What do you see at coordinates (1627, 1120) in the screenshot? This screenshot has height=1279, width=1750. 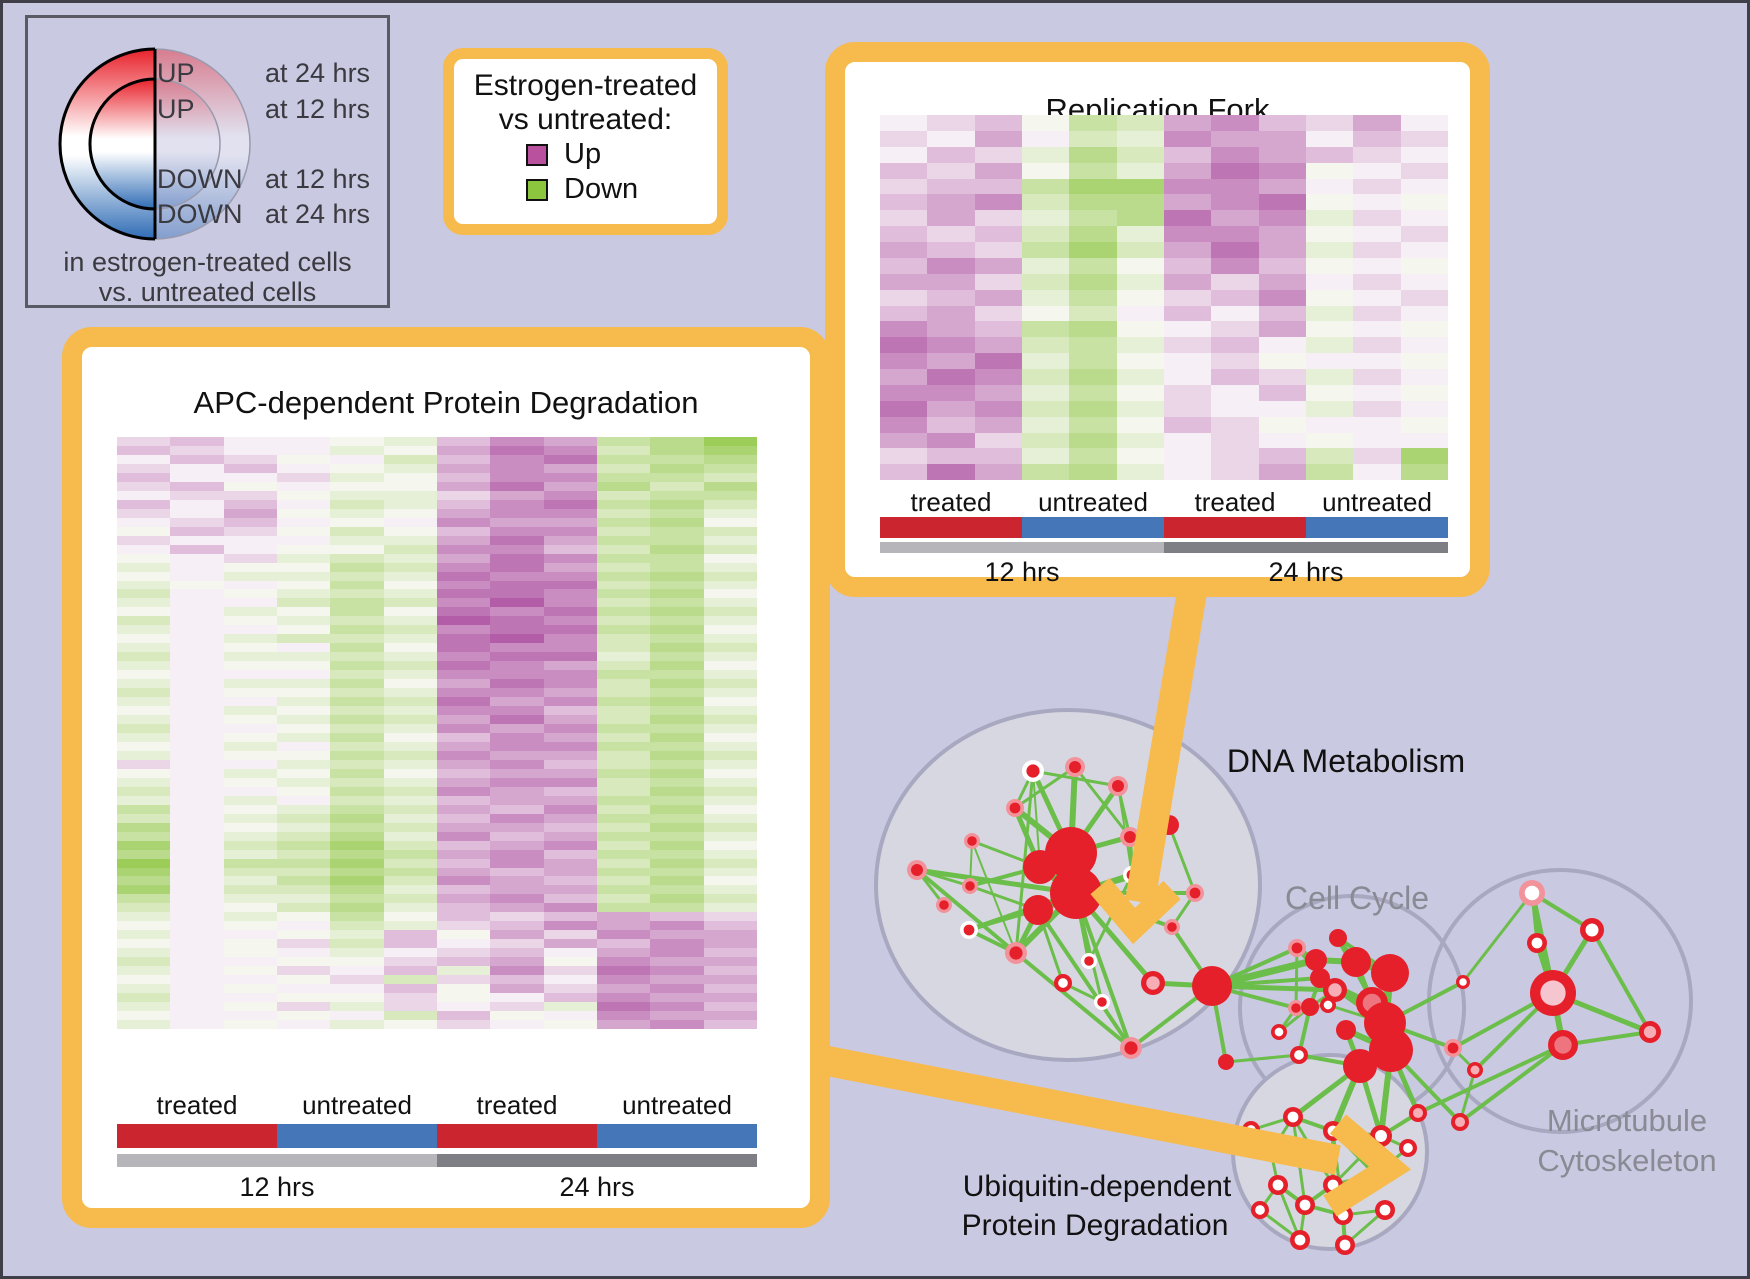 I see `cluster-label-microtubule: Microtubule` at bounding box center [1627, 1120].